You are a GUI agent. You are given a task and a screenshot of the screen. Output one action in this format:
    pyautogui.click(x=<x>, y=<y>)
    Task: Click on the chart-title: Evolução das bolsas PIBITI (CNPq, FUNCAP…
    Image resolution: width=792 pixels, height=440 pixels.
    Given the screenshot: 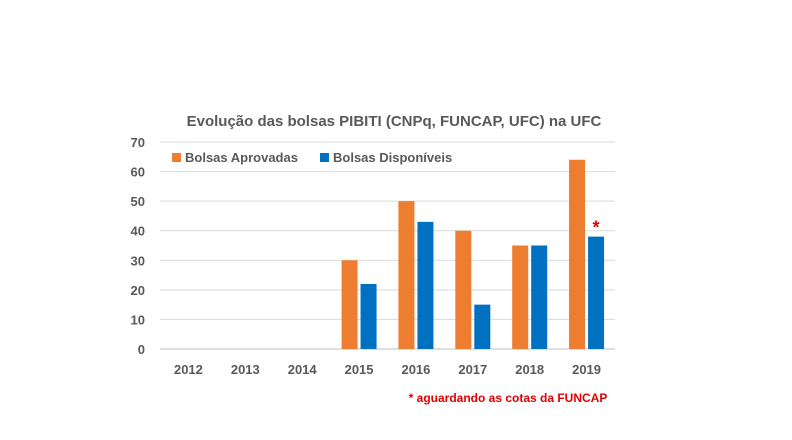 What is the action you would take?
    pyautogui.click(x=394, y=121)
    